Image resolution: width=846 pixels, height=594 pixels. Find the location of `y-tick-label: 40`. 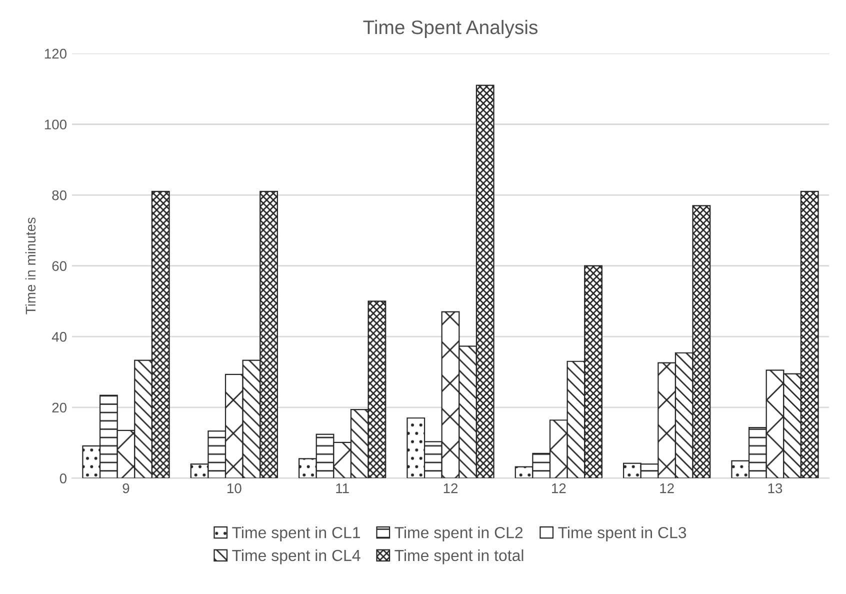

y-tick-label: 40 is located at coordinates (59, 337).